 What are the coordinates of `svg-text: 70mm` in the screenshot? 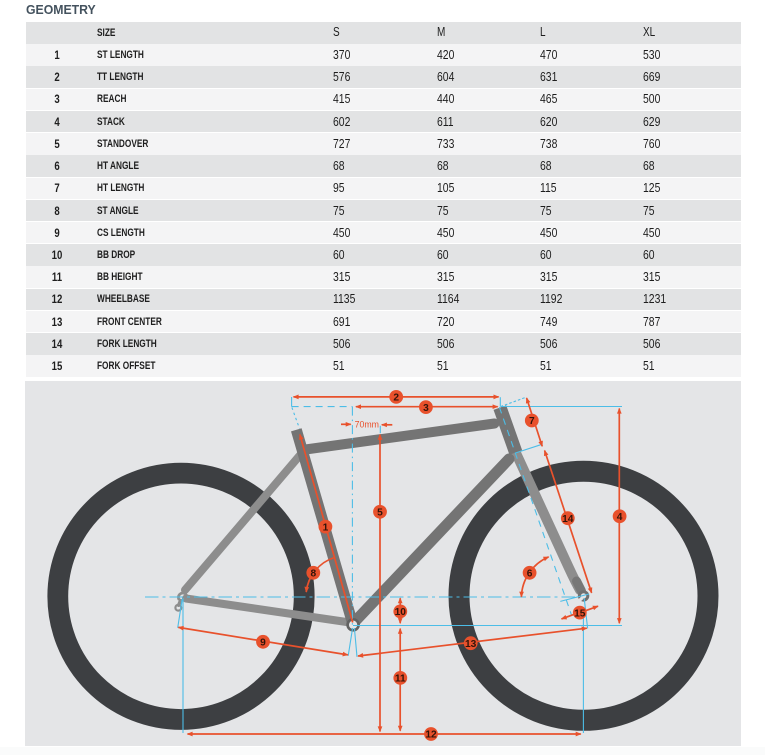 It's located at (367, 424).